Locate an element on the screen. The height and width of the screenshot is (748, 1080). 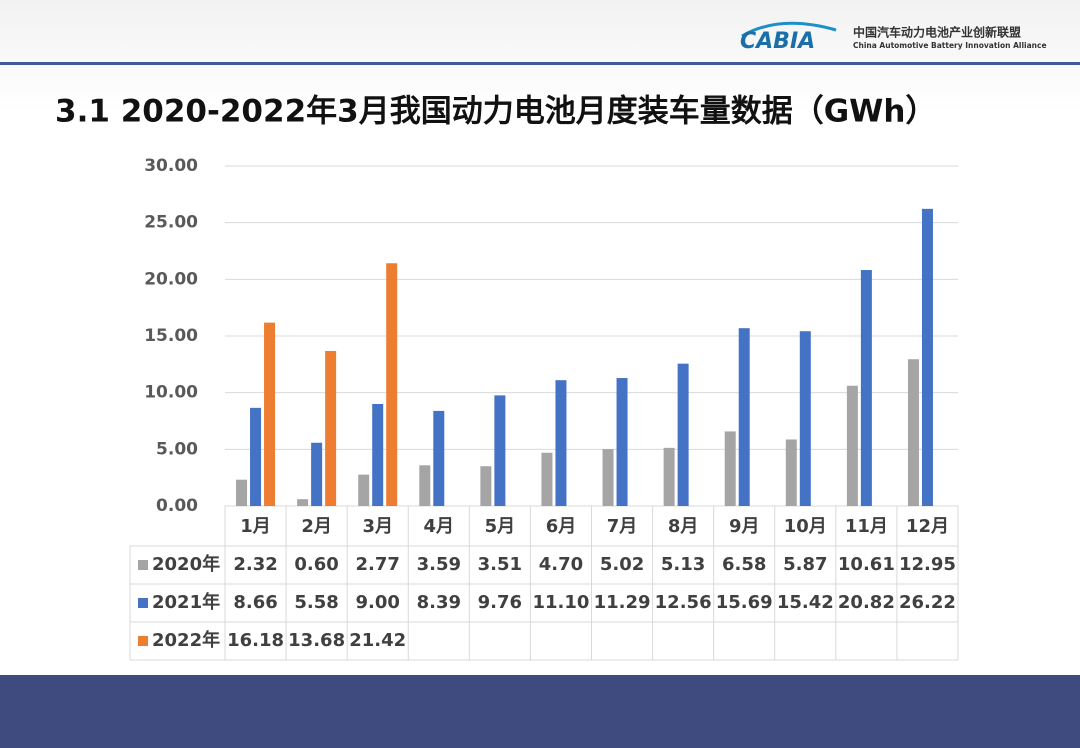
footer-band is located at coordinates (540, 711).